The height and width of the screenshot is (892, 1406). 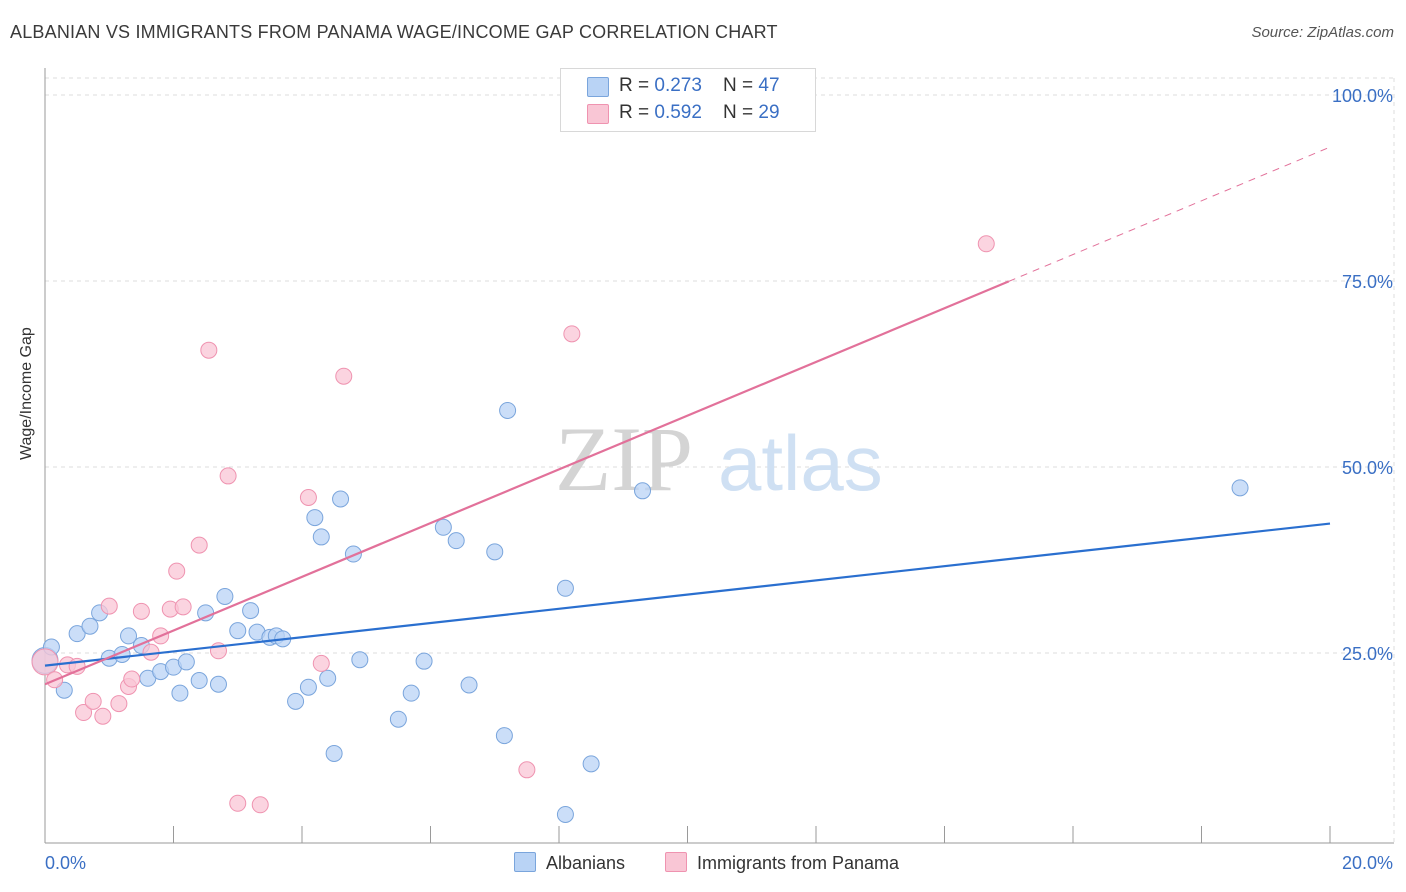 I want to click on x-tick-label-left: 0.0%, so click(x=65, y=863).